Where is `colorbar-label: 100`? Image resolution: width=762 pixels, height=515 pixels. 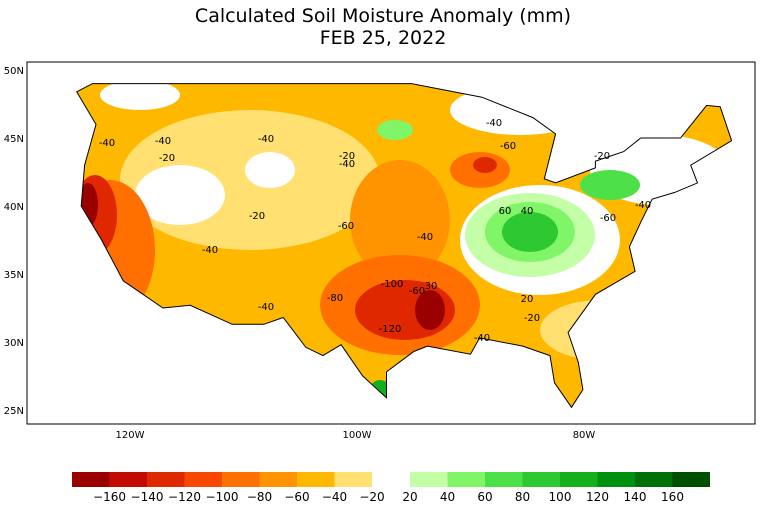
colorbar-label: 100 is located at coordinates (560, 497).